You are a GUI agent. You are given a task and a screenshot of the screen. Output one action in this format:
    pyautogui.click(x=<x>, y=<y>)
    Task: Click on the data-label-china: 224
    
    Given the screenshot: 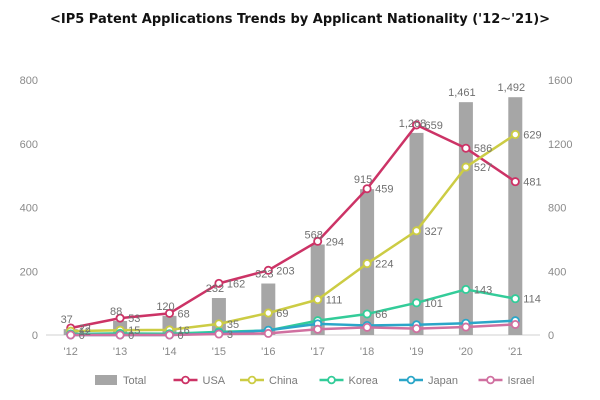 What is the action you would take?
    pyautogui.click(x=384, y=265)
    